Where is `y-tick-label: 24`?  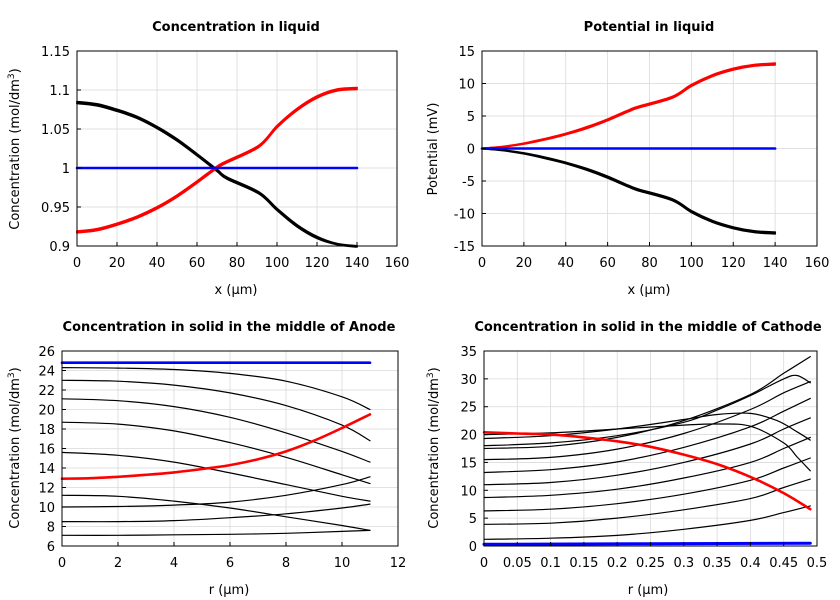
y-tick-label: 24 is located at coordinates (46, 372).